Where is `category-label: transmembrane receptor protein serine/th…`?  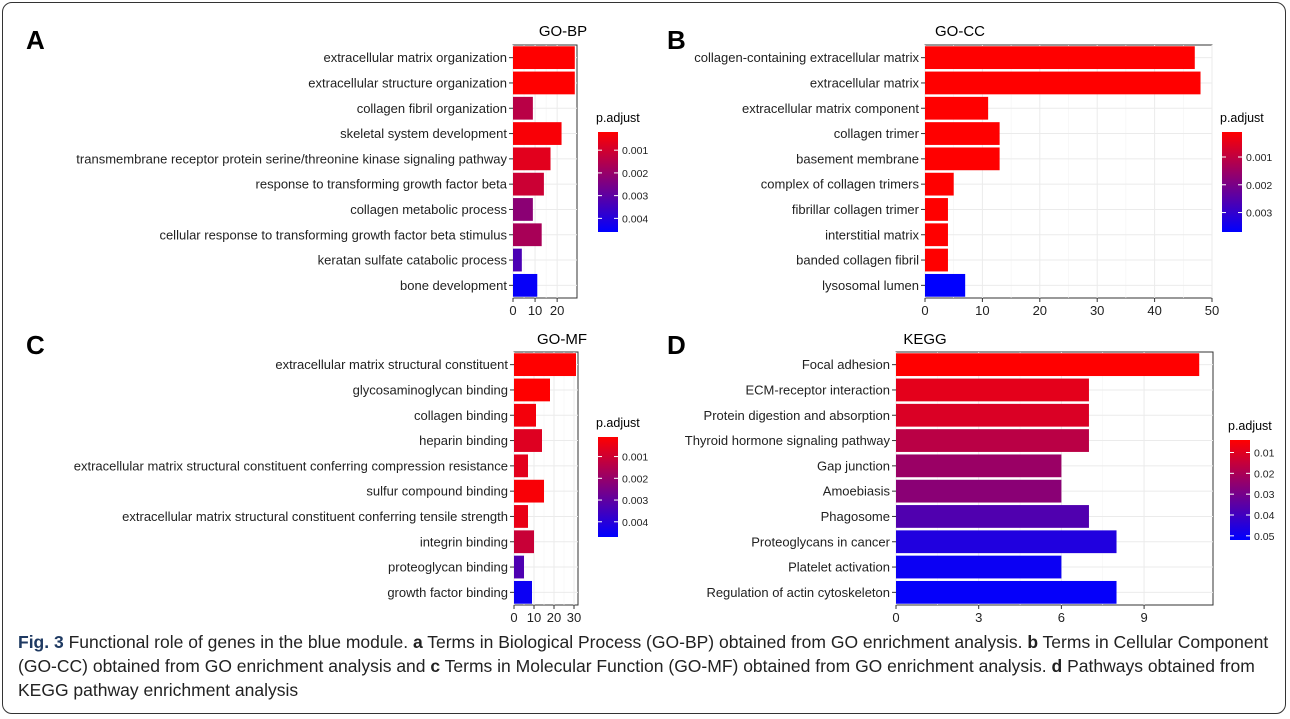
category-label: transmembrane receptor protein serine/th… is located at coordinates (291, 158).